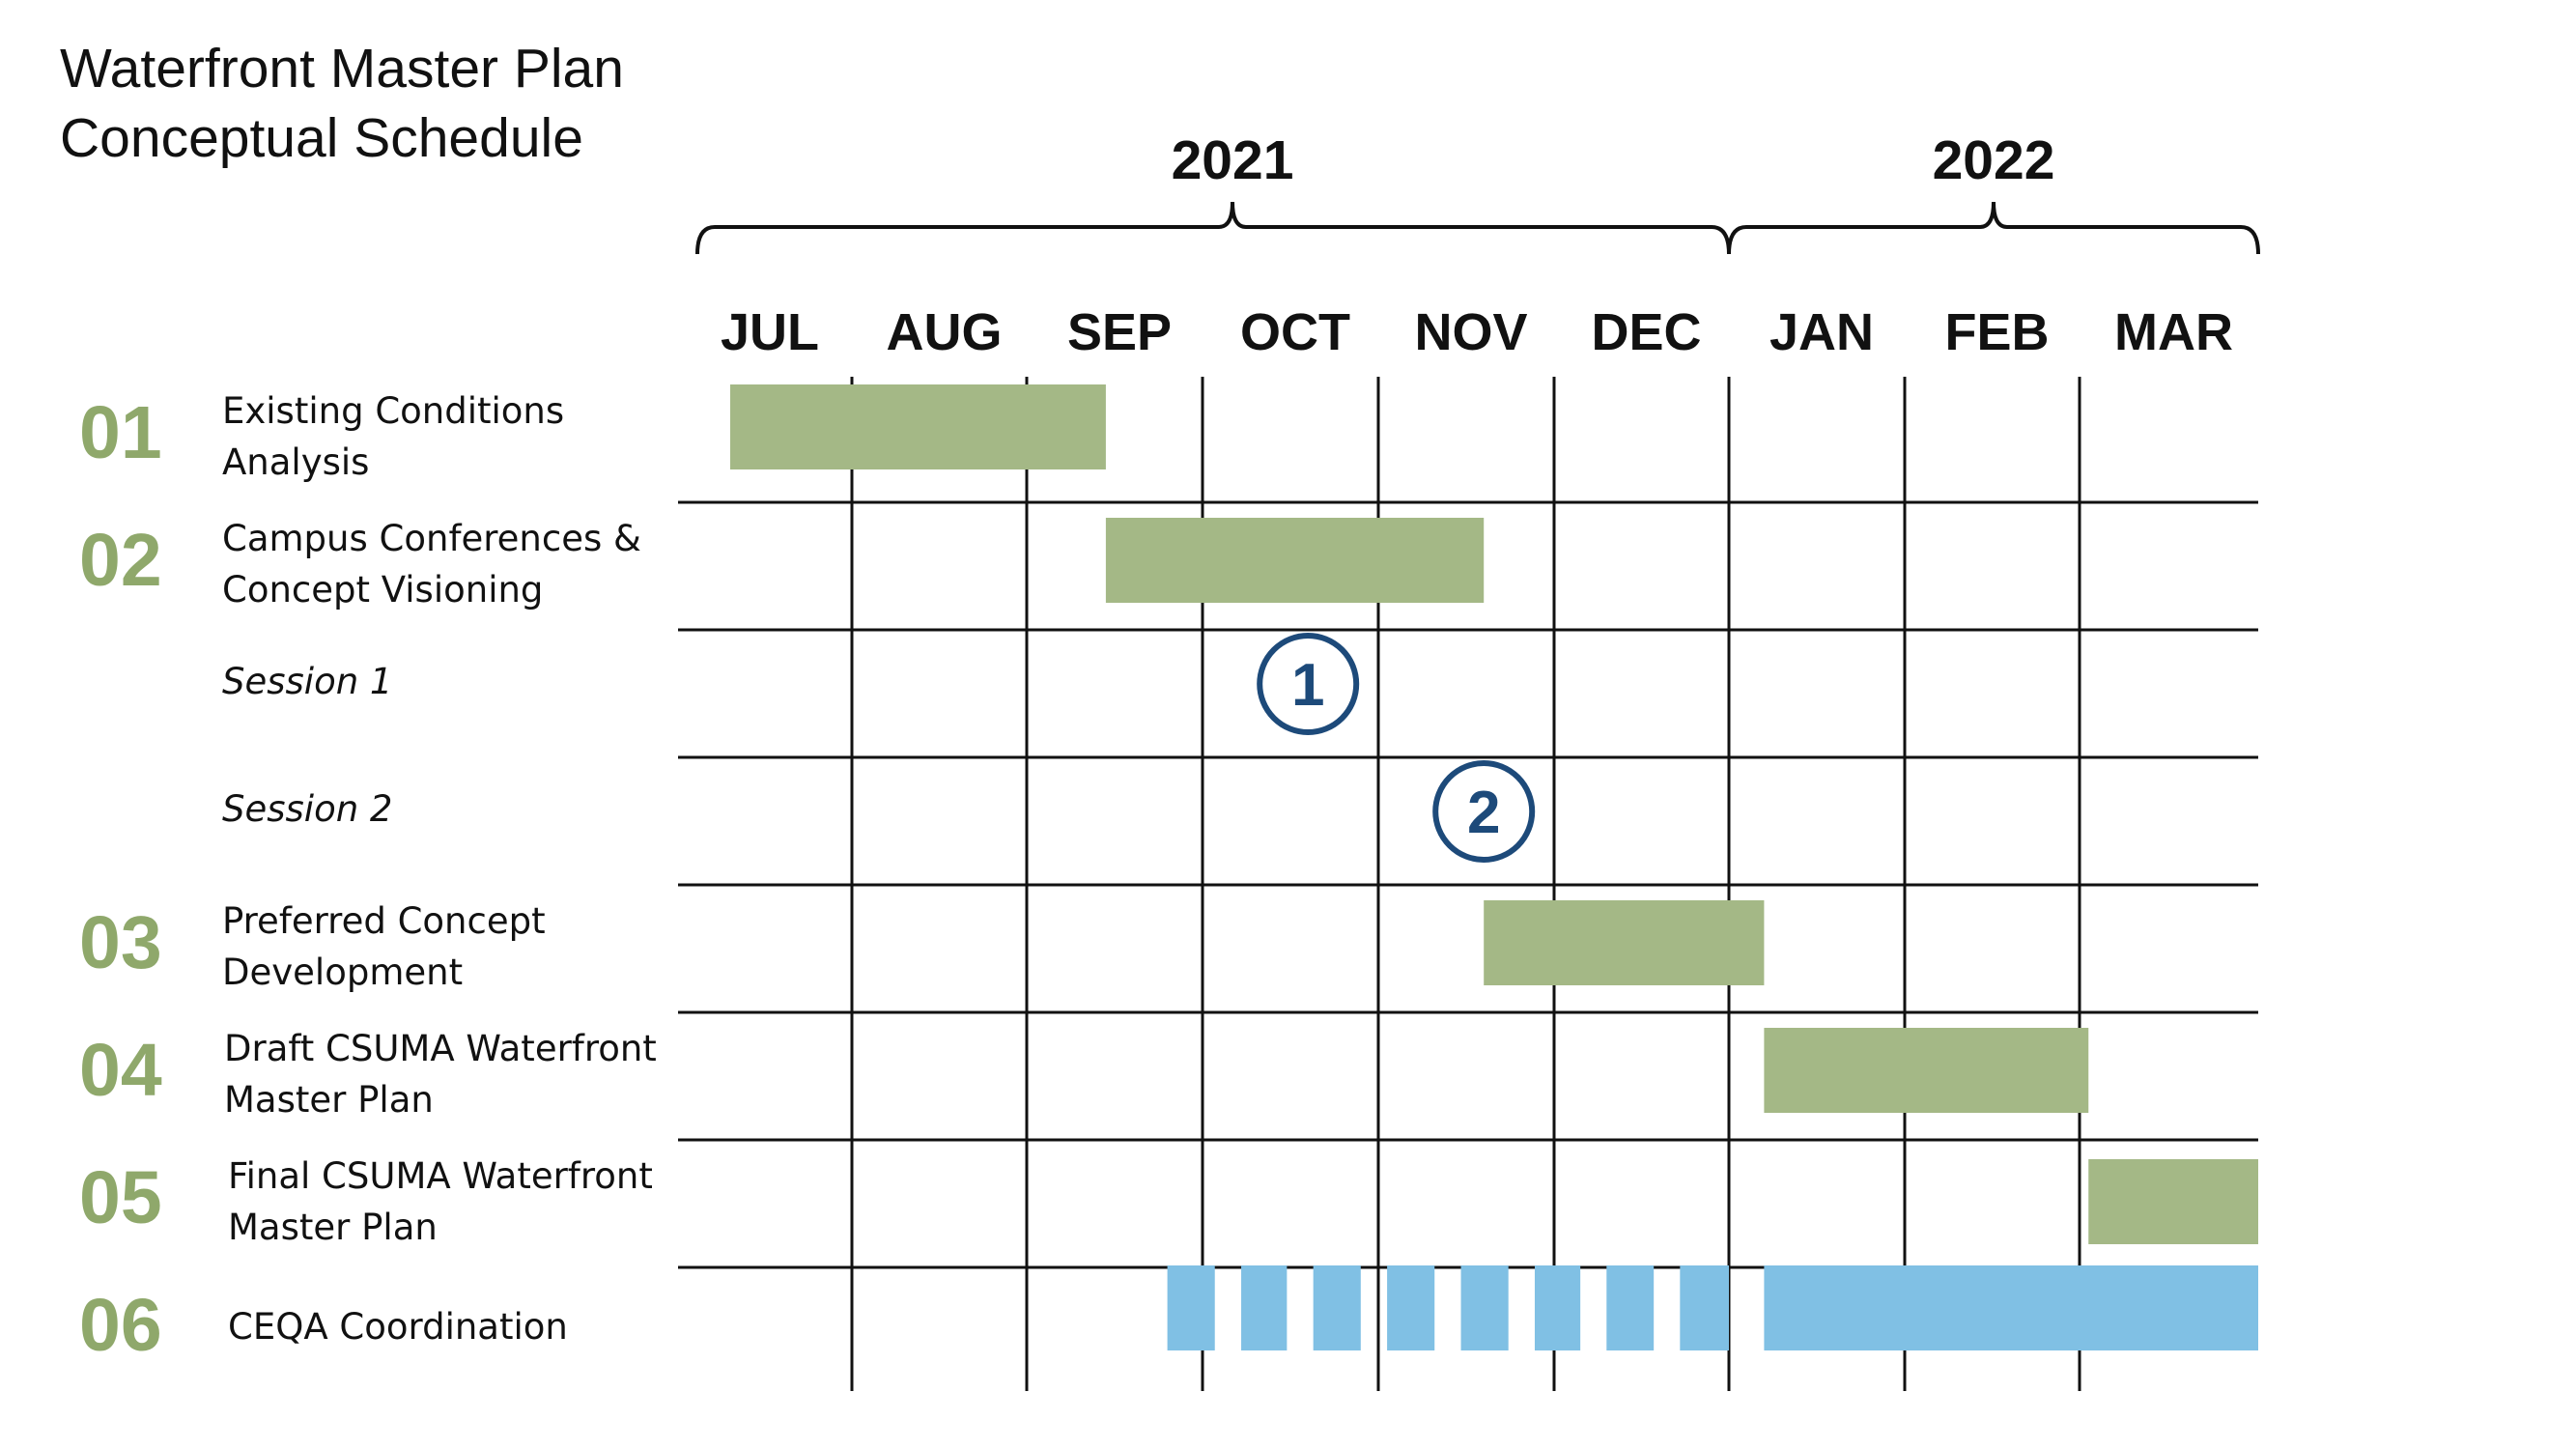 This screenshot has width=2576, height=1449. I want to click on year-label: 2022, so click(1994, 160).